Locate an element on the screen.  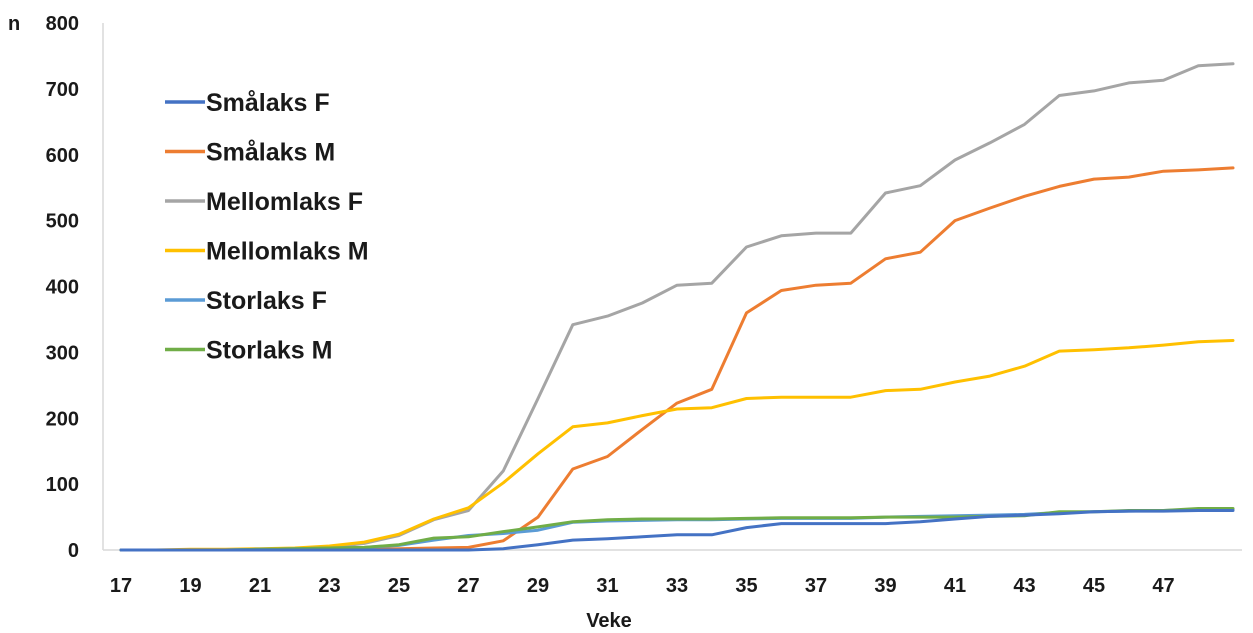
x-axis-label: Veke is located at coordinates (609, 621).